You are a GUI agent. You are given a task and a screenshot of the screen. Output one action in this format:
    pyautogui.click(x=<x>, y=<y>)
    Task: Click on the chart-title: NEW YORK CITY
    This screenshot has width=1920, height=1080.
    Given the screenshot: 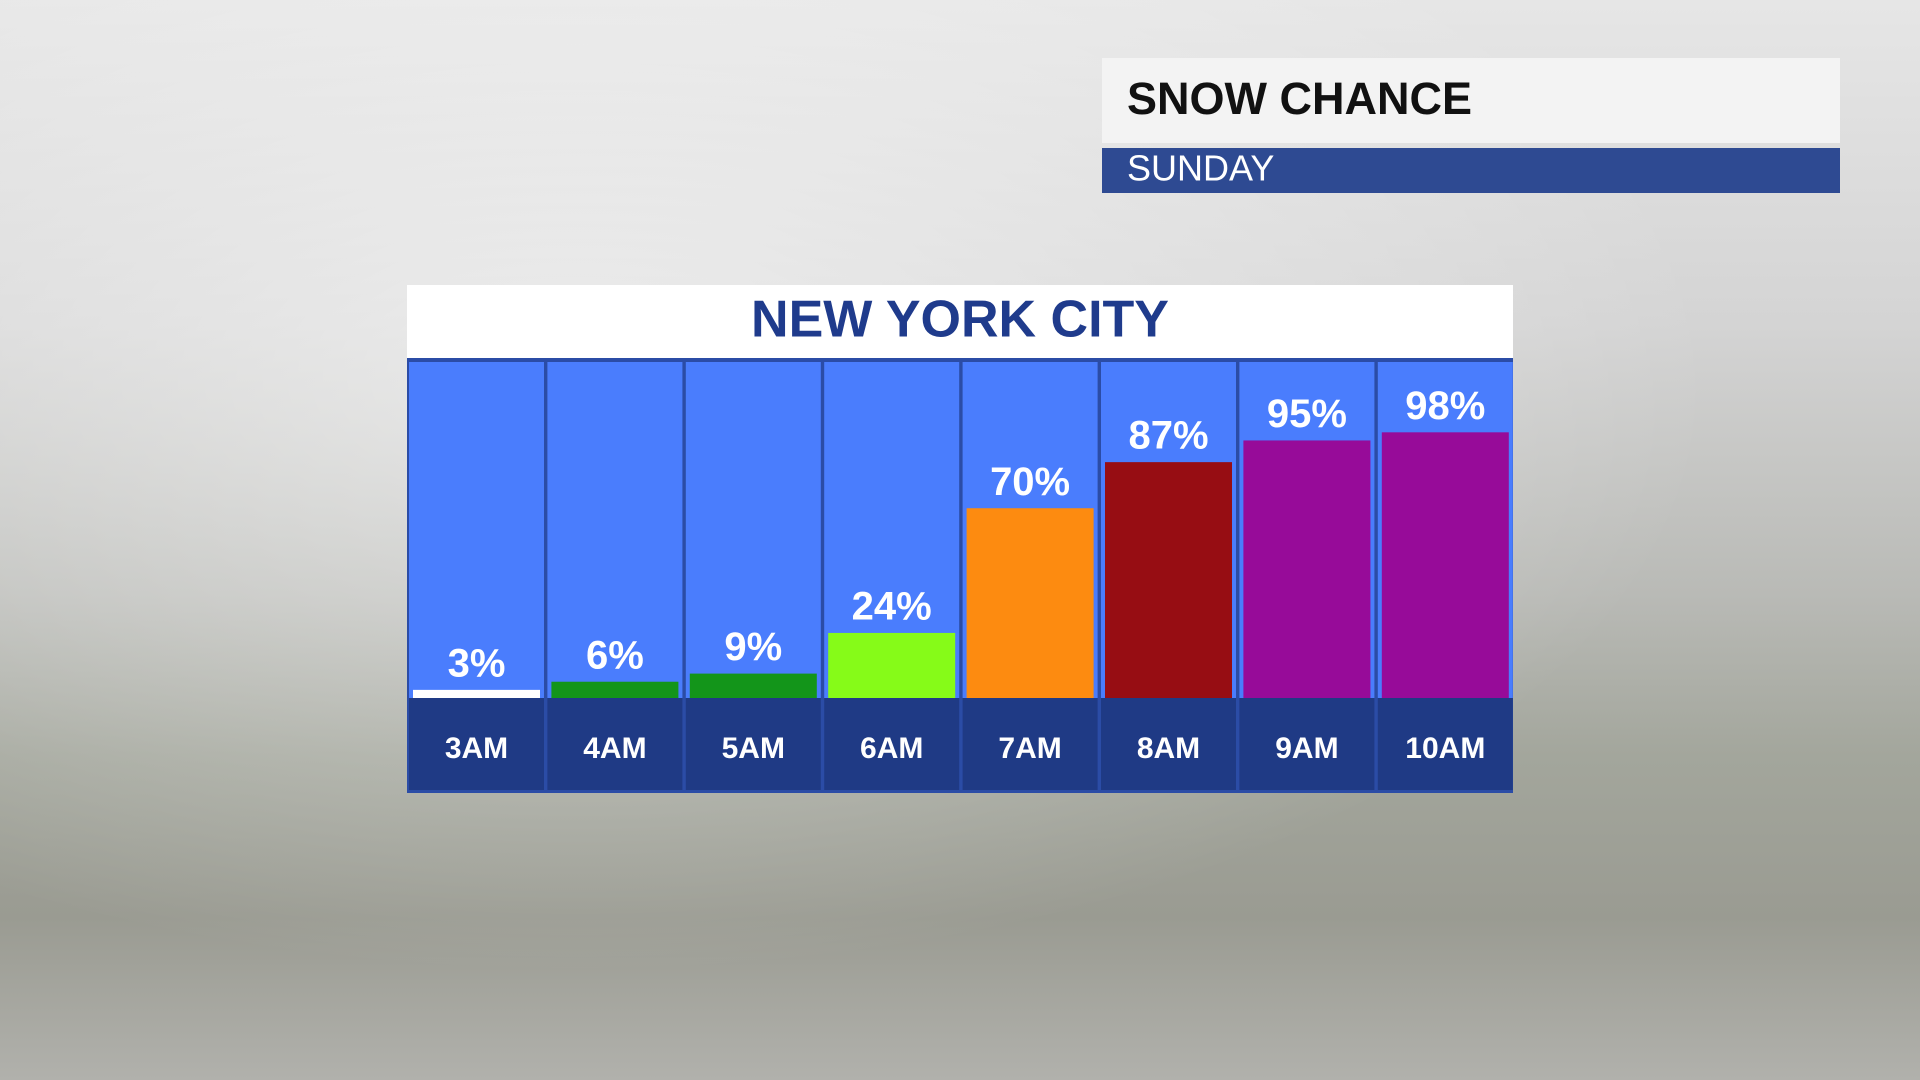 What is the action you would take?
    pyautogui.click(x=960, y=320)
    